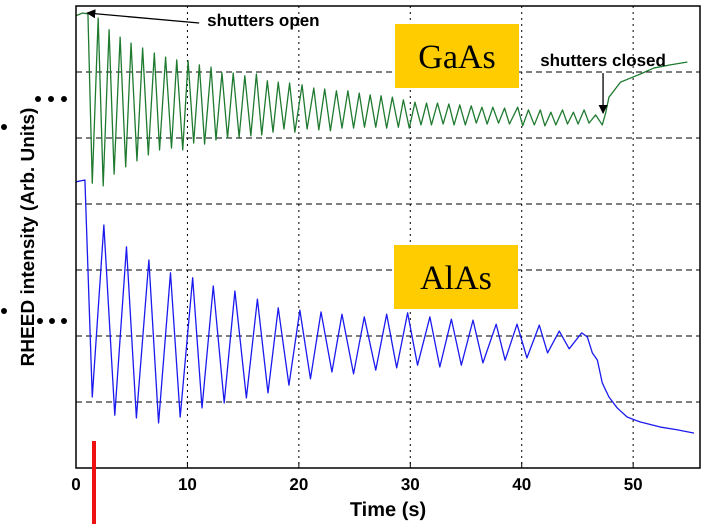  What do you see at coordinates (456, 278) in the screenshot?
I see `series-label: AlAs` at bounding box center [456, 278].